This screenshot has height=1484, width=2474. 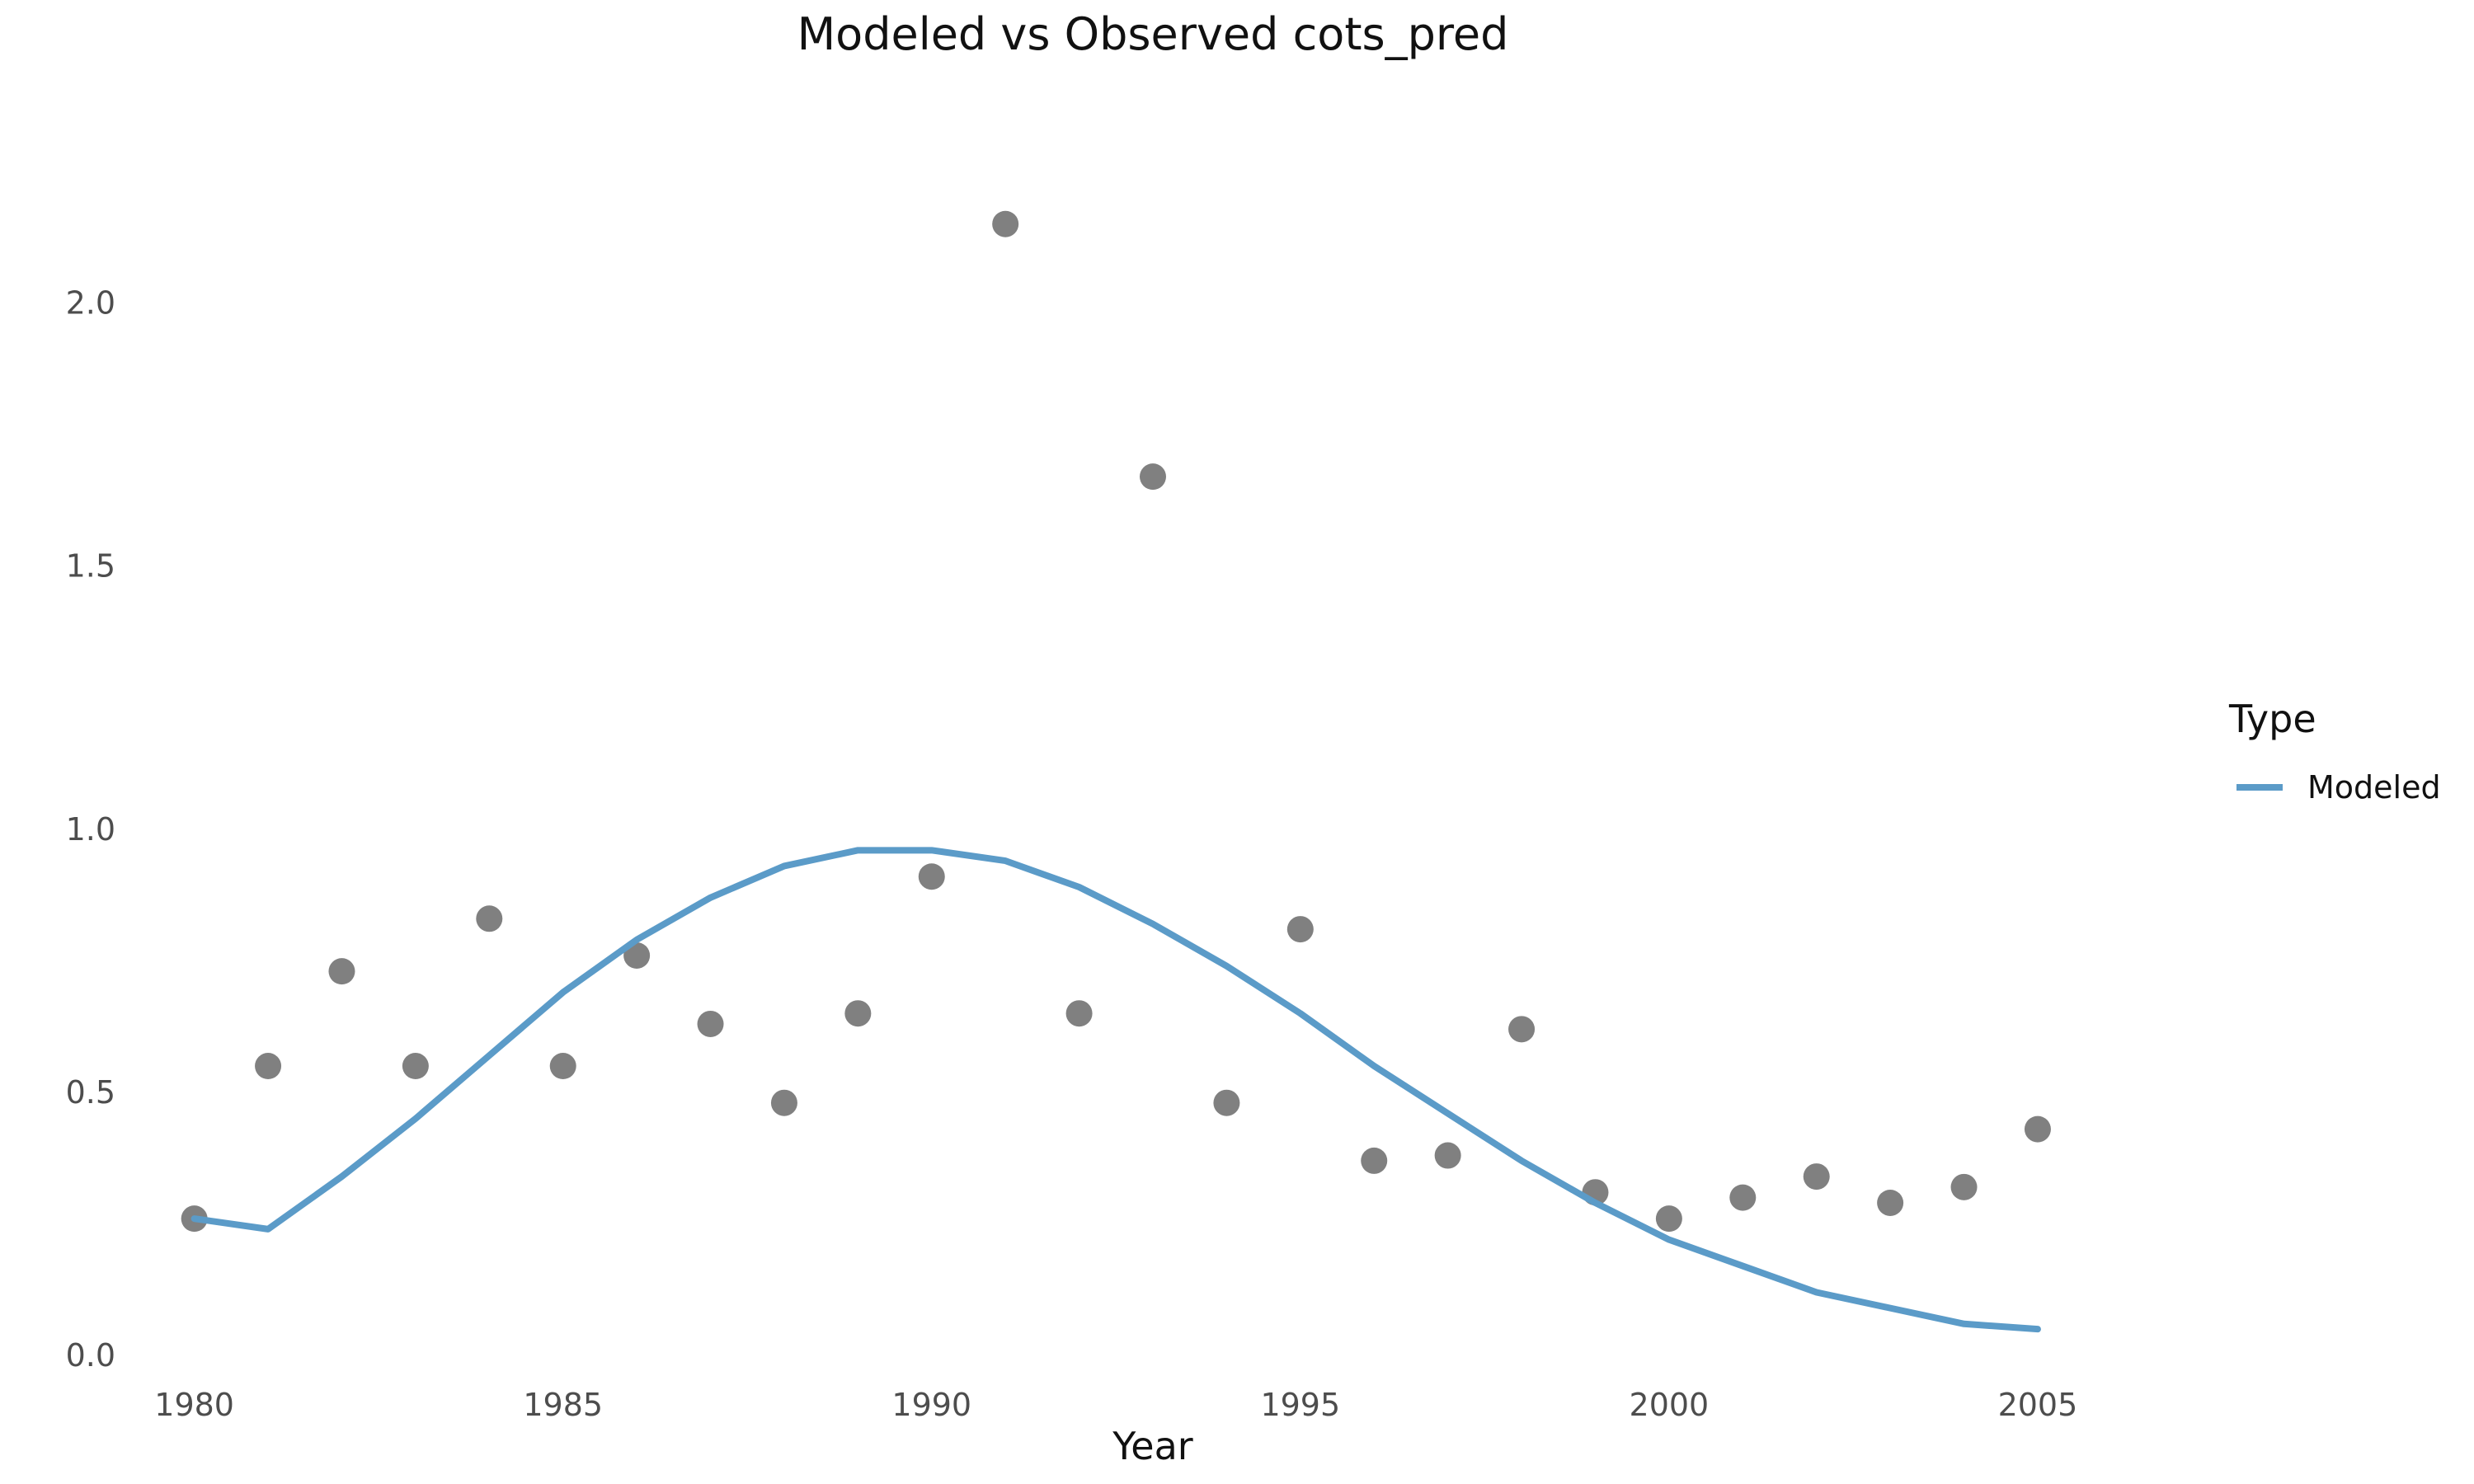 What do you see at coordinates (194, 1405) in the screenshot?
I see `x-tick-label: 1980` at bounding box center [194, 1405].